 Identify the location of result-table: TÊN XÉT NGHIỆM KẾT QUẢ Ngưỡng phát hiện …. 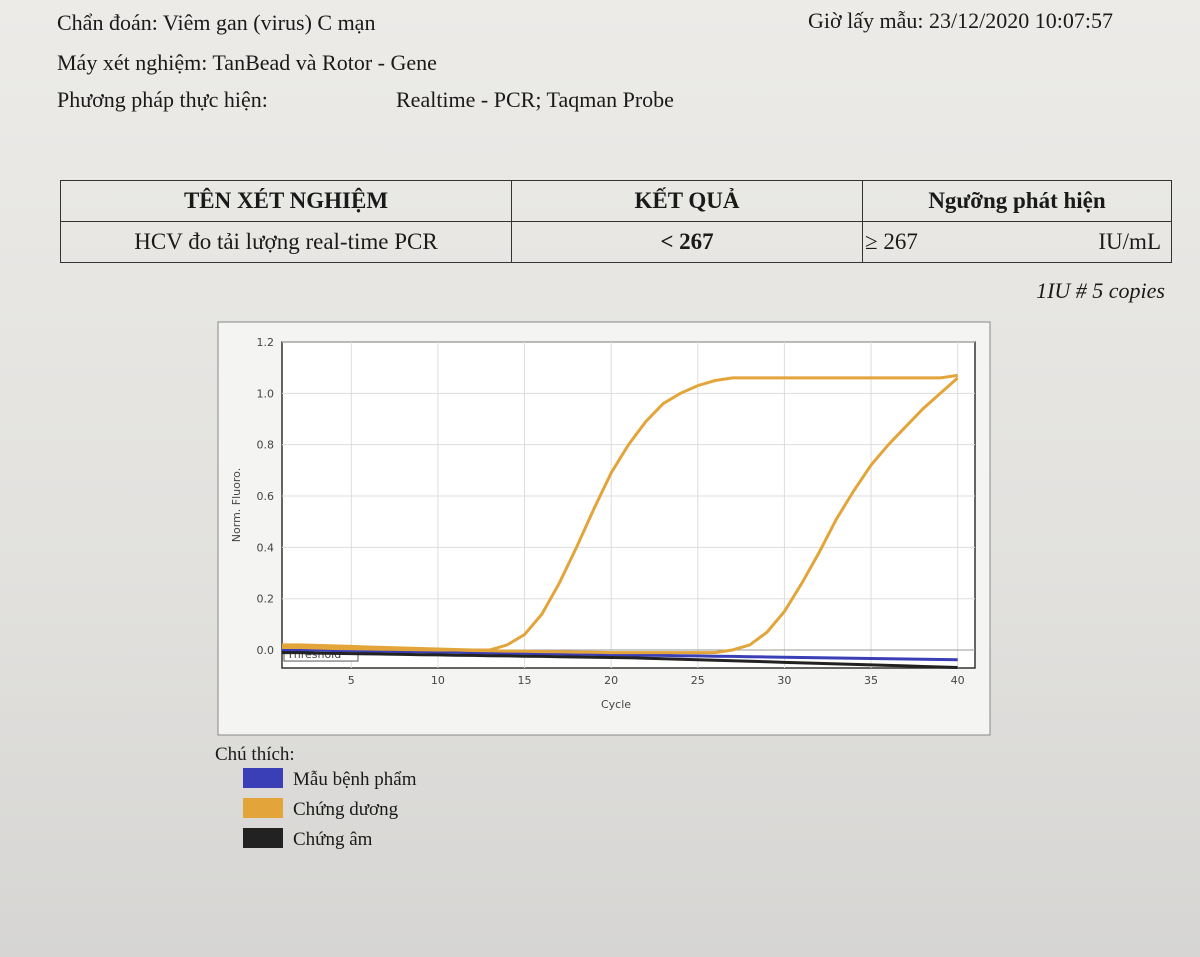
(616, 221).